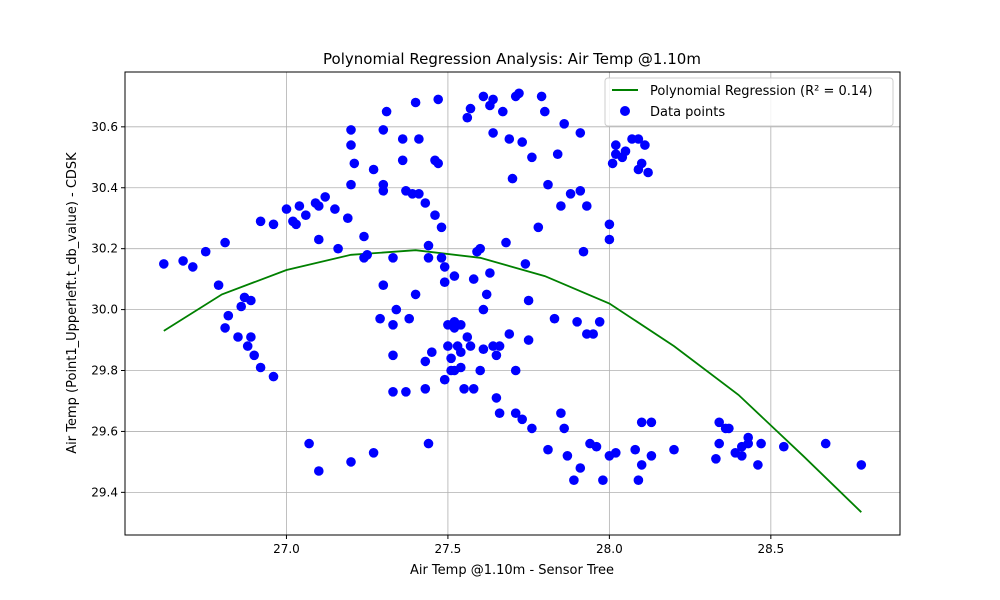  What do you see at coordinates (104, 371) in the screenshot?
I see `y-tick-label: 29.8` at bounding box center [104, 371].